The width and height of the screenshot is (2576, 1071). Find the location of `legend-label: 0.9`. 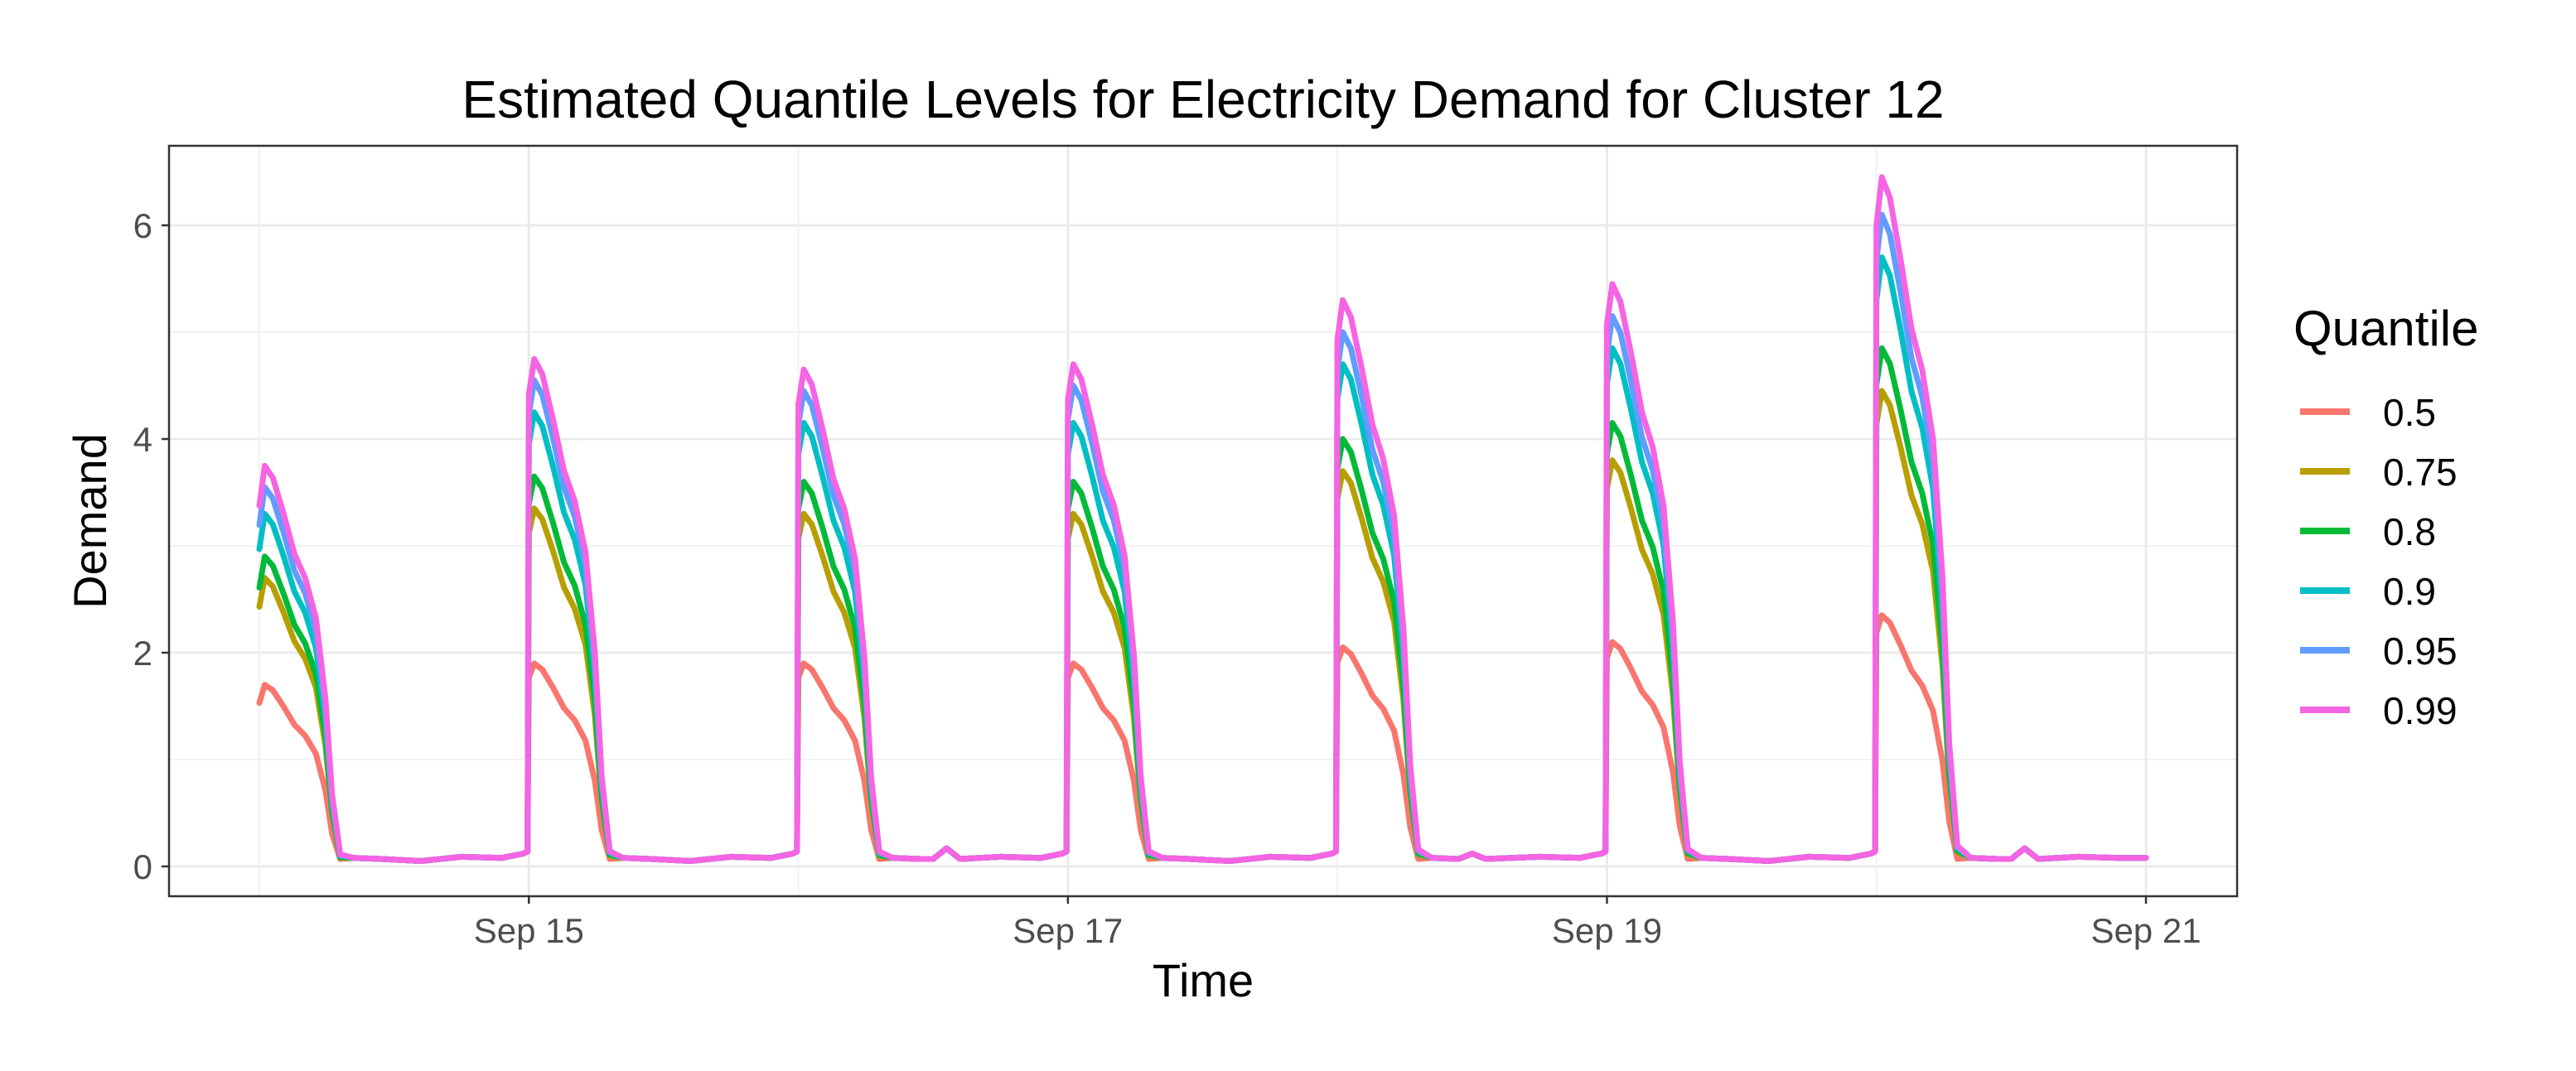

legend-label: 0.9 is located at coordinates (2409, 591).